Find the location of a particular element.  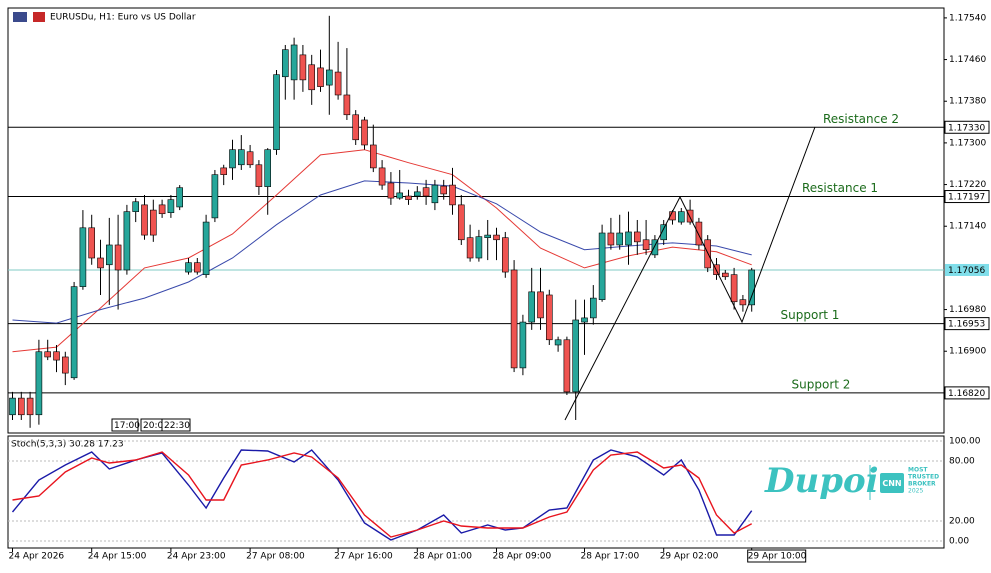

price-label: 1.16820 is located at coordinates (966, 394).